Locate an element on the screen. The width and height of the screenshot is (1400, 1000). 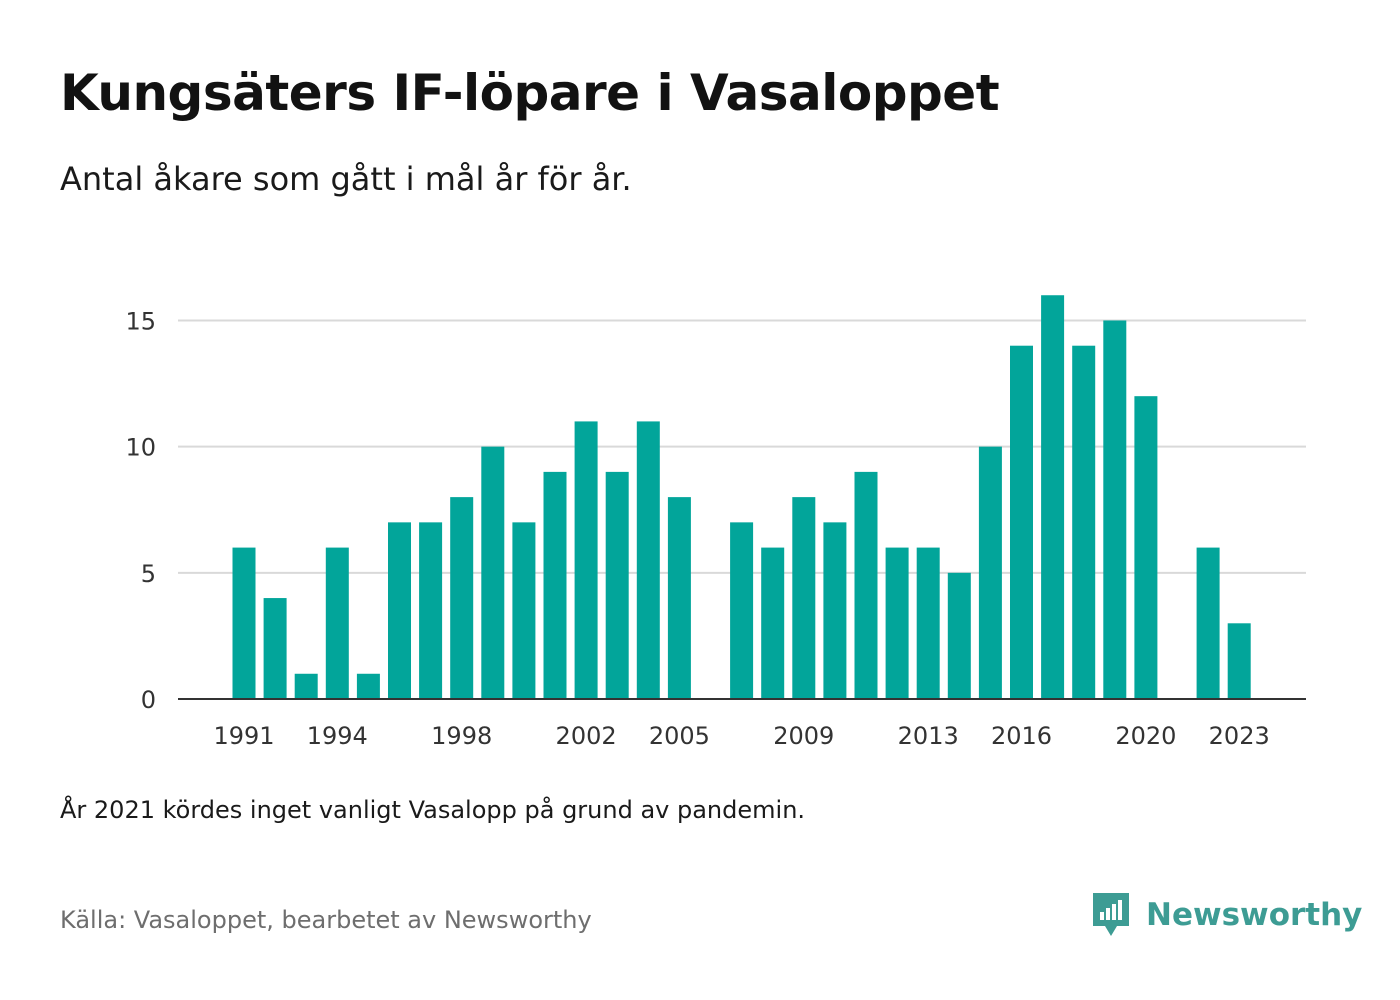
bar-2004 is located at coordinates (648, 560).